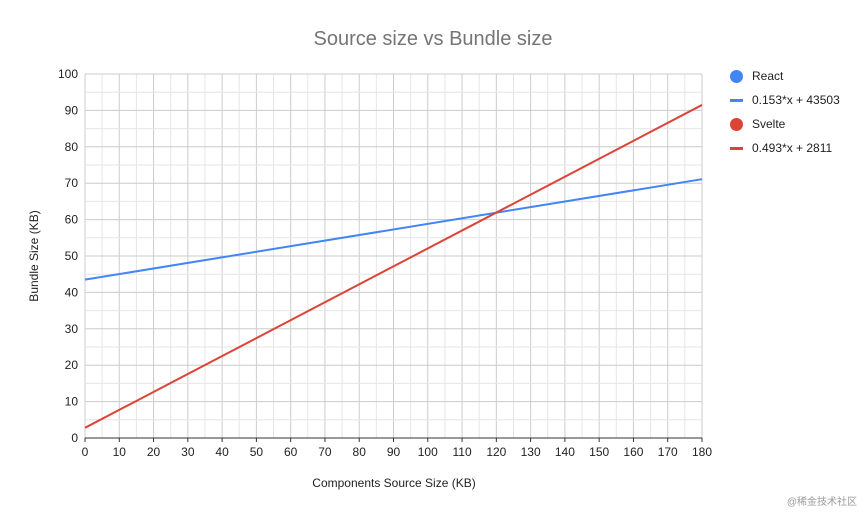 The width and height of the screenshot is (867, 516). What do you see at coordinates (325, 452) in the screenshot?
I see `x-tick-label: 70` at bounding box center [325, 452].